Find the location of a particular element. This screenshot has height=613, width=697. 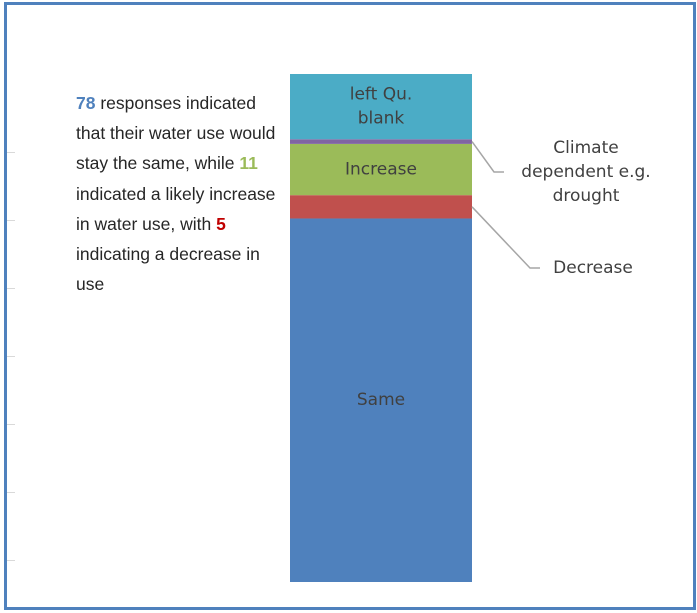

segment-label-left-qu-blank: blank is located at coordinates (381, 119).